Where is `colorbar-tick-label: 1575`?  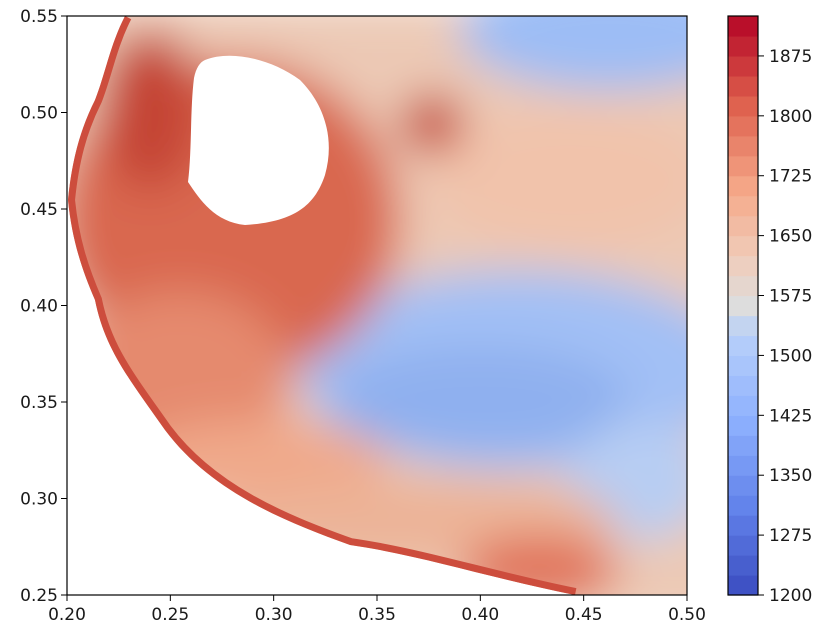
colorbar-tick-label: 1575 is located at coordinates (790, 297).